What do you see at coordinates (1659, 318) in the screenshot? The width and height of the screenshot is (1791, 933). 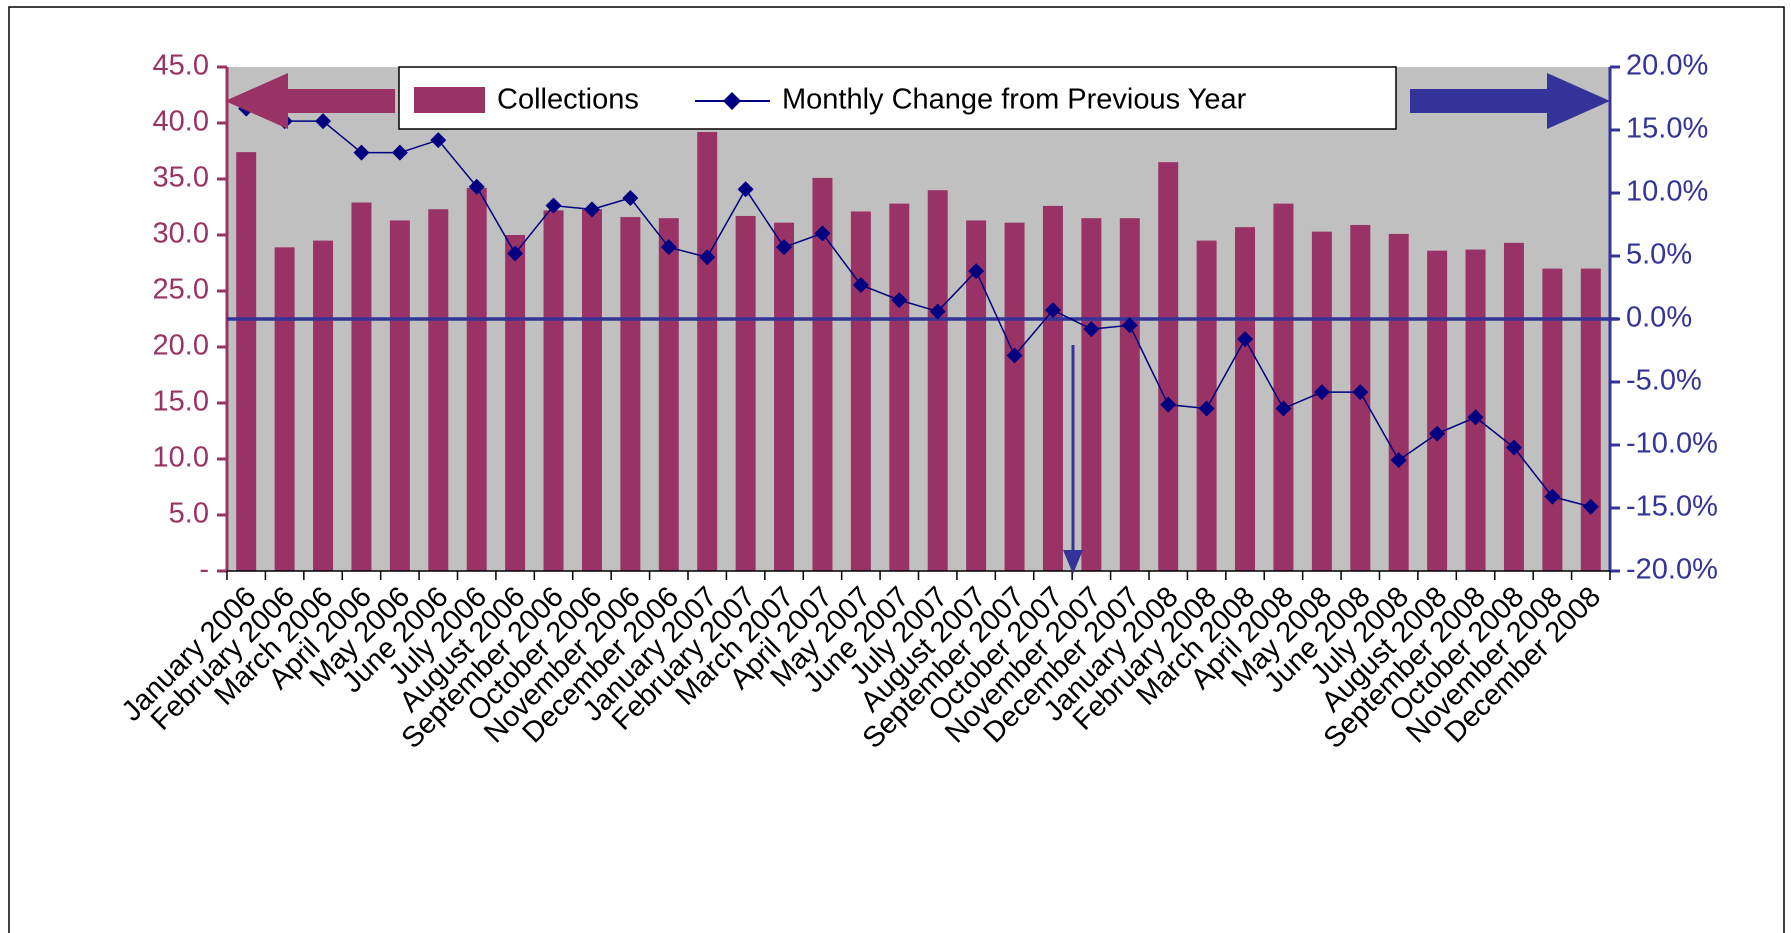 I see `y2-tick-label: 0.0%` at bounding box center [1659, 318].